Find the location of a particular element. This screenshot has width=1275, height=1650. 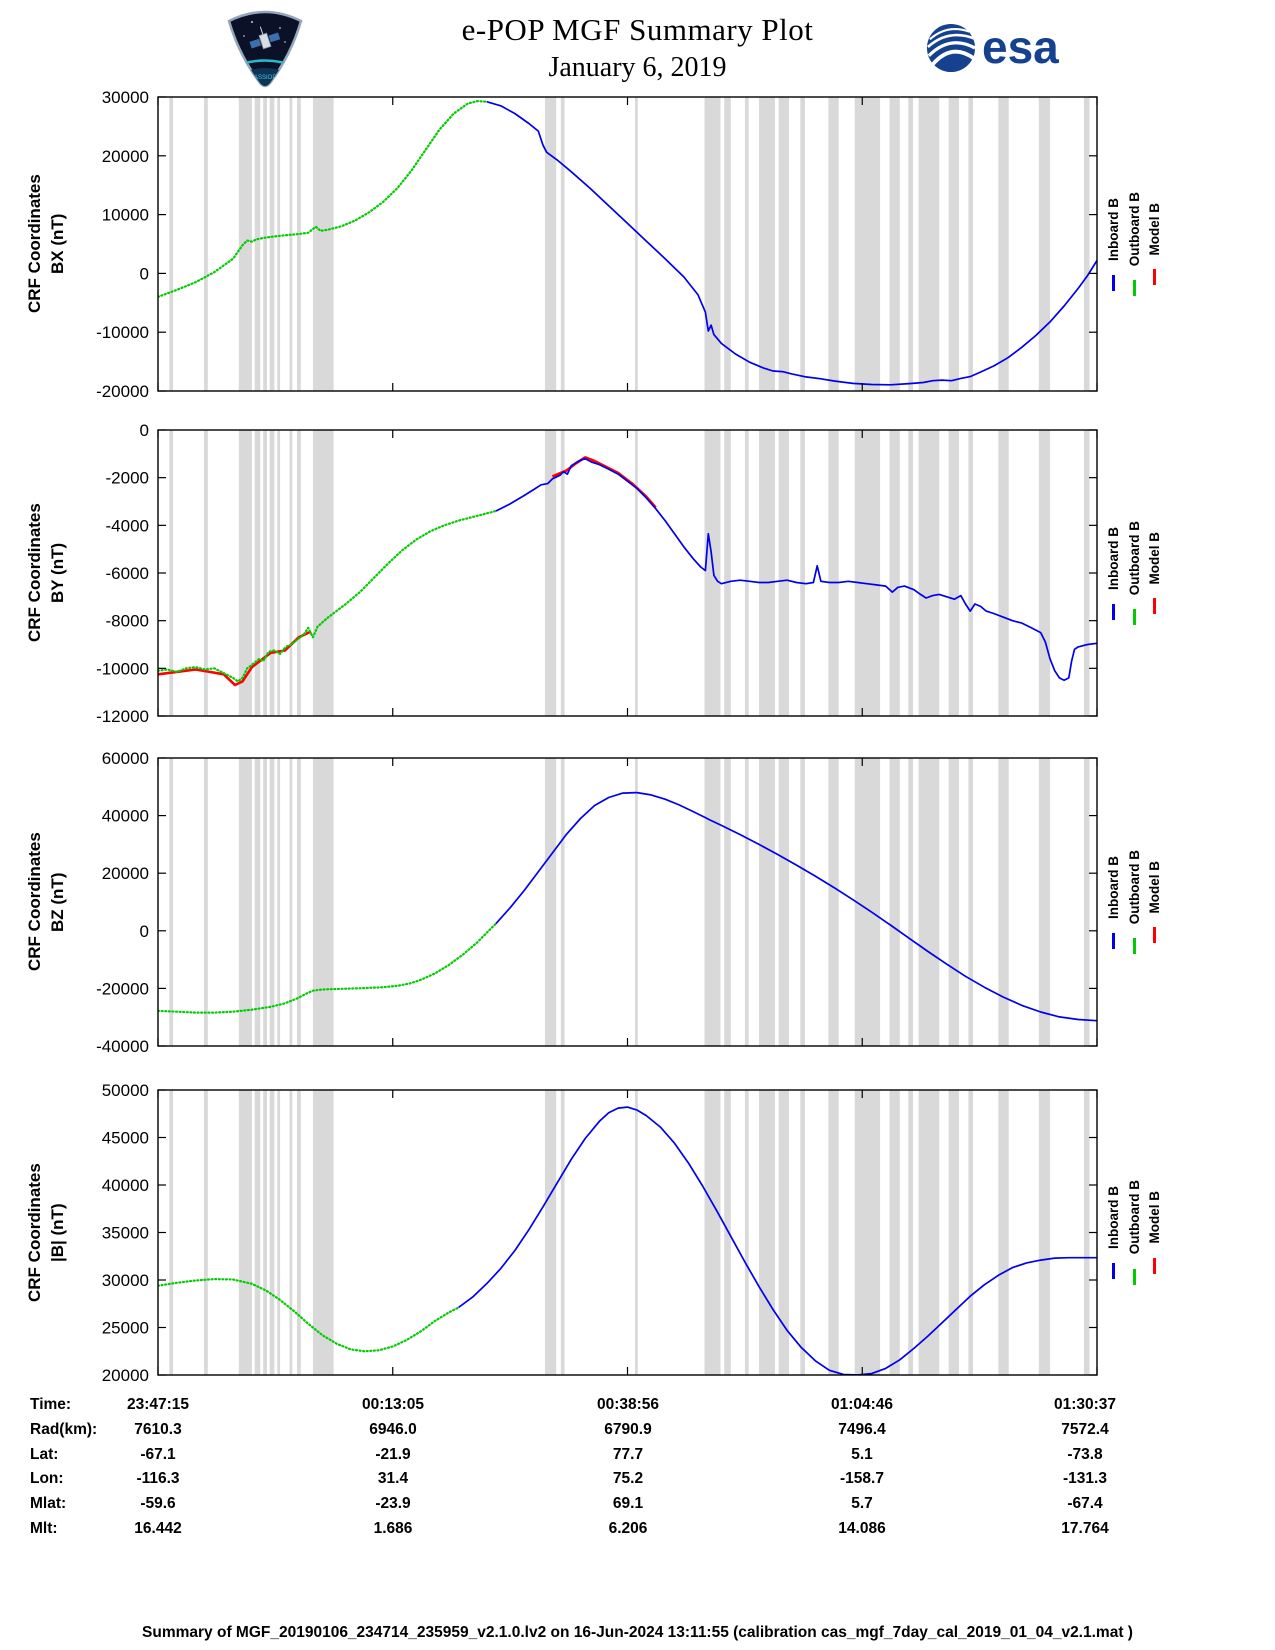

header: e-POP MGF Summary Plot January 6, 2019 is located at coordinates (637, 48).